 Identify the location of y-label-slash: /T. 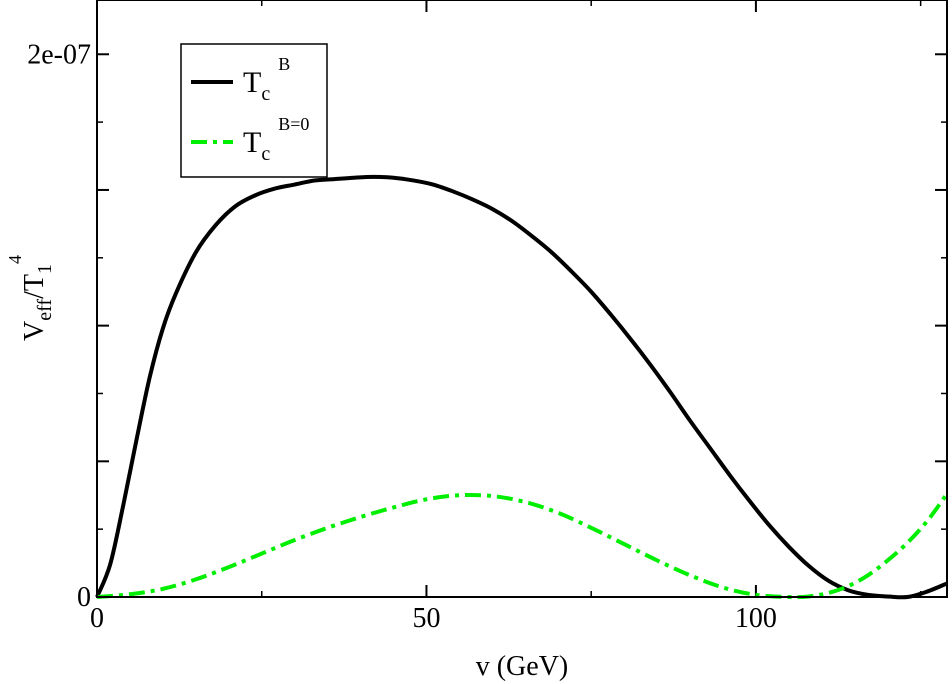
(34, 286).